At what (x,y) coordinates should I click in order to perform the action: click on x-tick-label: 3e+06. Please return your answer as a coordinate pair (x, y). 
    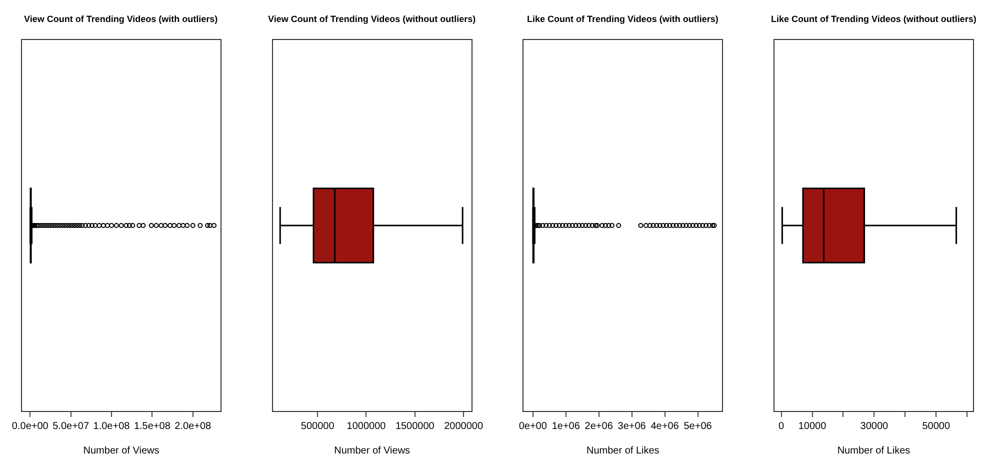
    Looking at the image, I should click on (632, 426).